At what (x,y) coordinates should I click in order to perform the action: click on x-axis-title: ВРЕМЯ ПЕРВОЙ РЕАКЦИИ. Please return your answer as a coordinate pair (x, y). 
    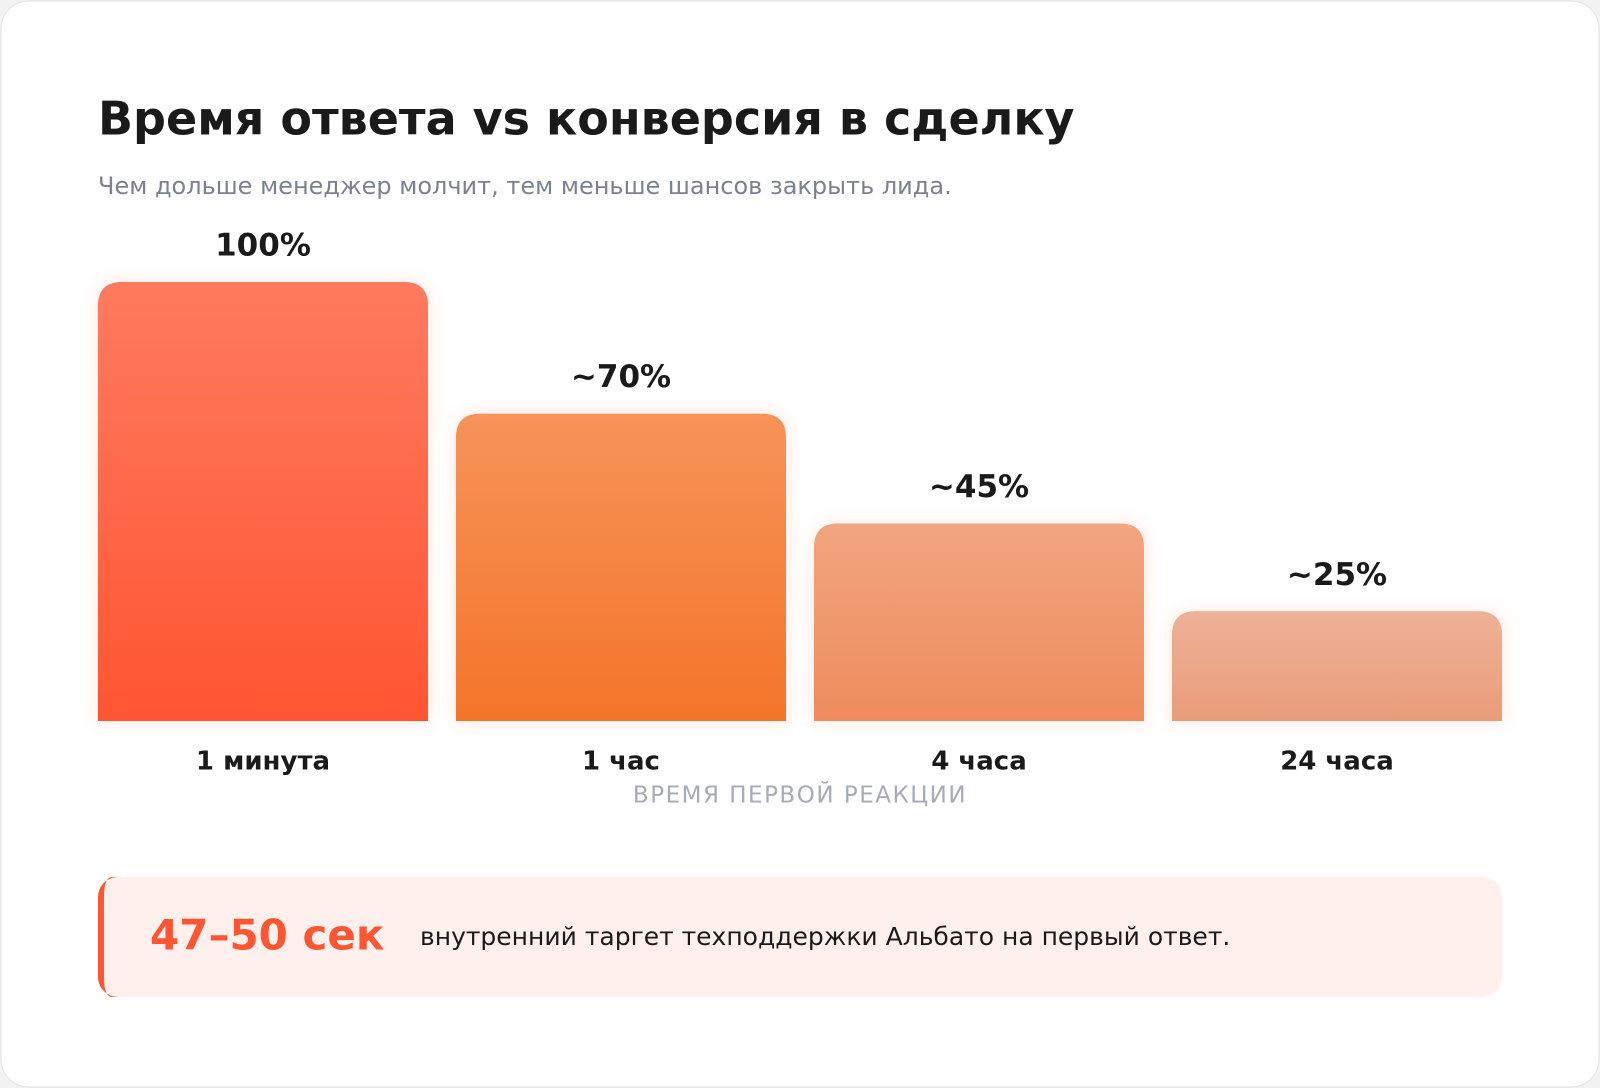
    Looking at the image, I should click on (800, 795).